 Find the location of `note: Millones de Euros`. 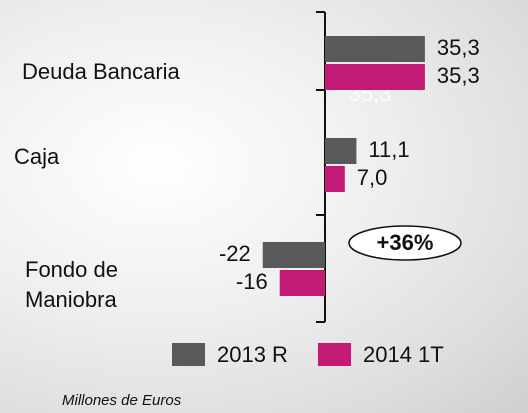

note: Millones de Euros is located at coordinates (122, 400).